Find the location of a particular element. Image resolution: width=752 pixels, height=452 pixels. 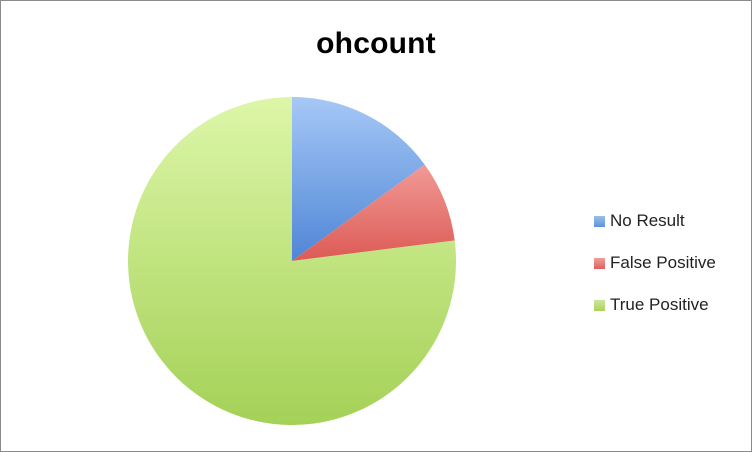

legend-item-false-positive: False Positive is located at coordinates (655, 263).